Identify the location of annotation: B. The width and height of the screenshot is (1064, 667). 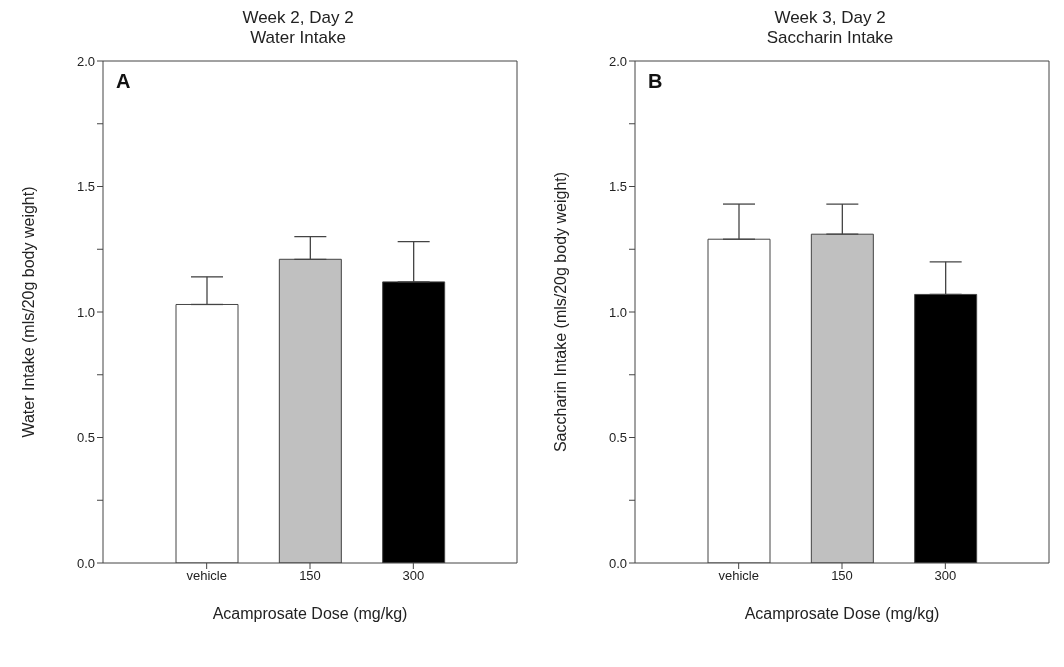
(655, 81).